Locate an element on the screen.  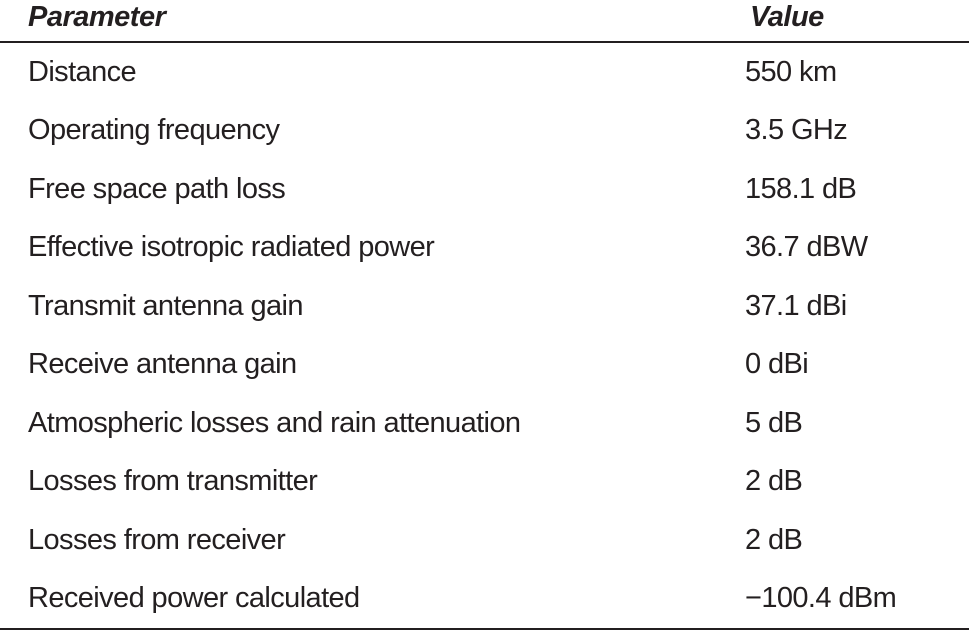
value-cell: 5 dB is located at coordinates (774, 422).